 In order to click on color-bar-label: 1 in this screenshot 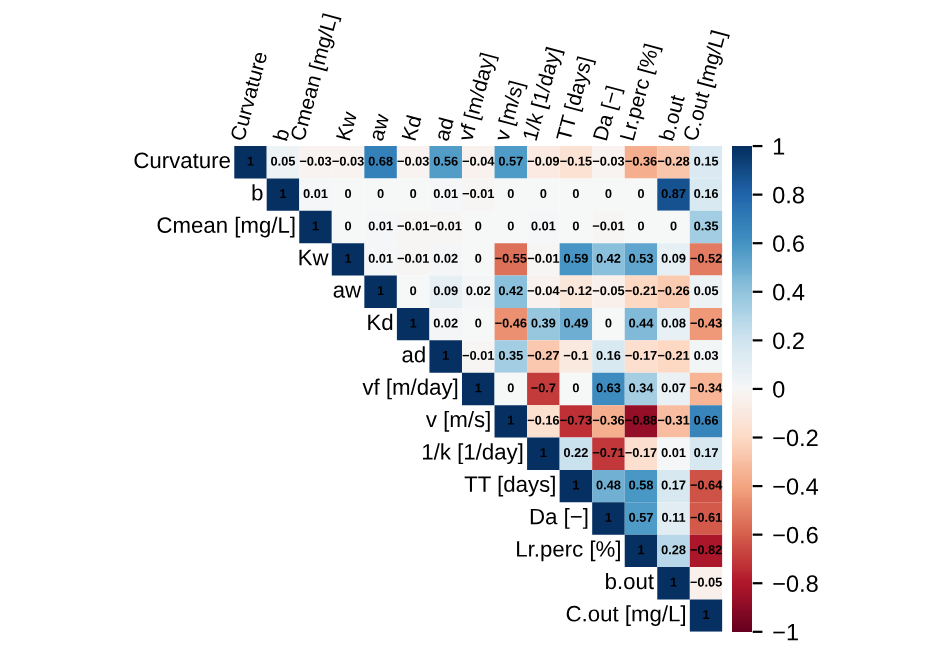, I will do `click(779, 146)`.